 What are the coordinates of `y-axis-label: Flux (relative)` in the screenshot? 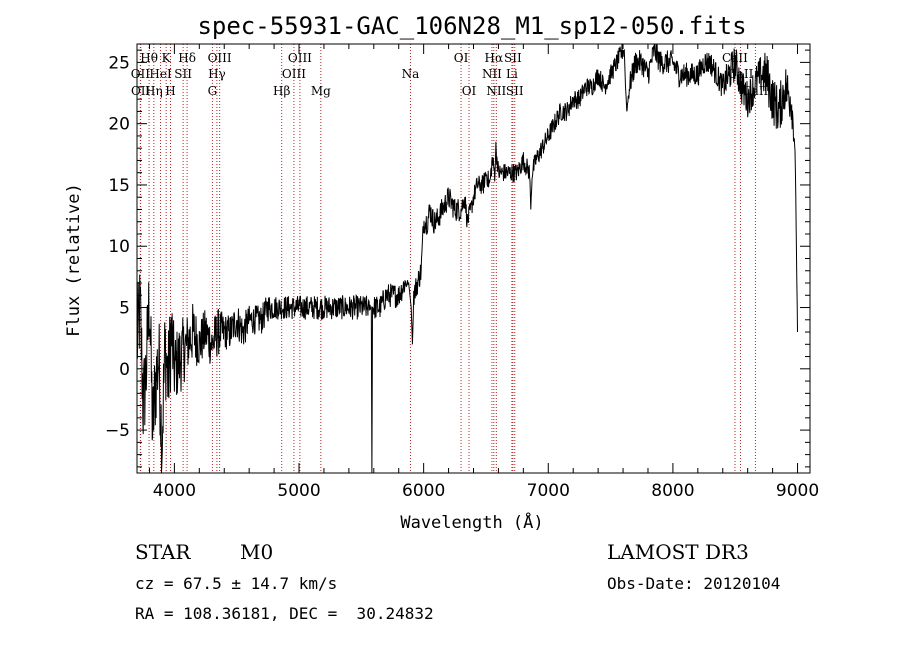 It's located at (74, 260).